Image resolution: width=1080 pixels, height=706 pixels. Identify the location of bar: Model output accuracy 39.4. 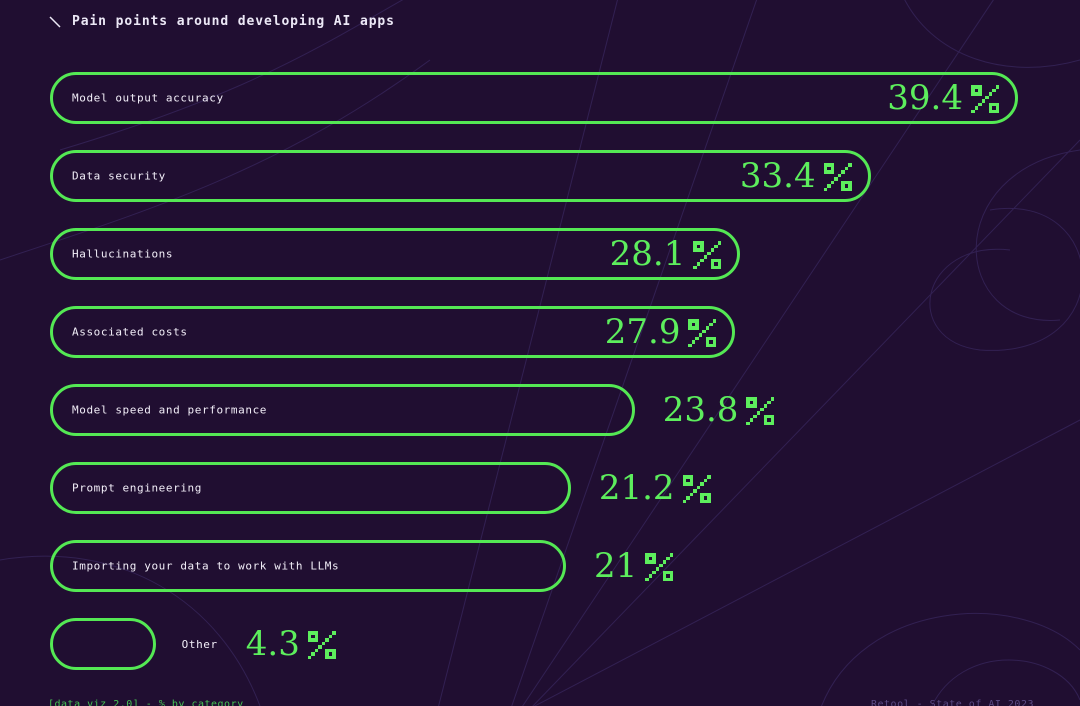
(534, 98).